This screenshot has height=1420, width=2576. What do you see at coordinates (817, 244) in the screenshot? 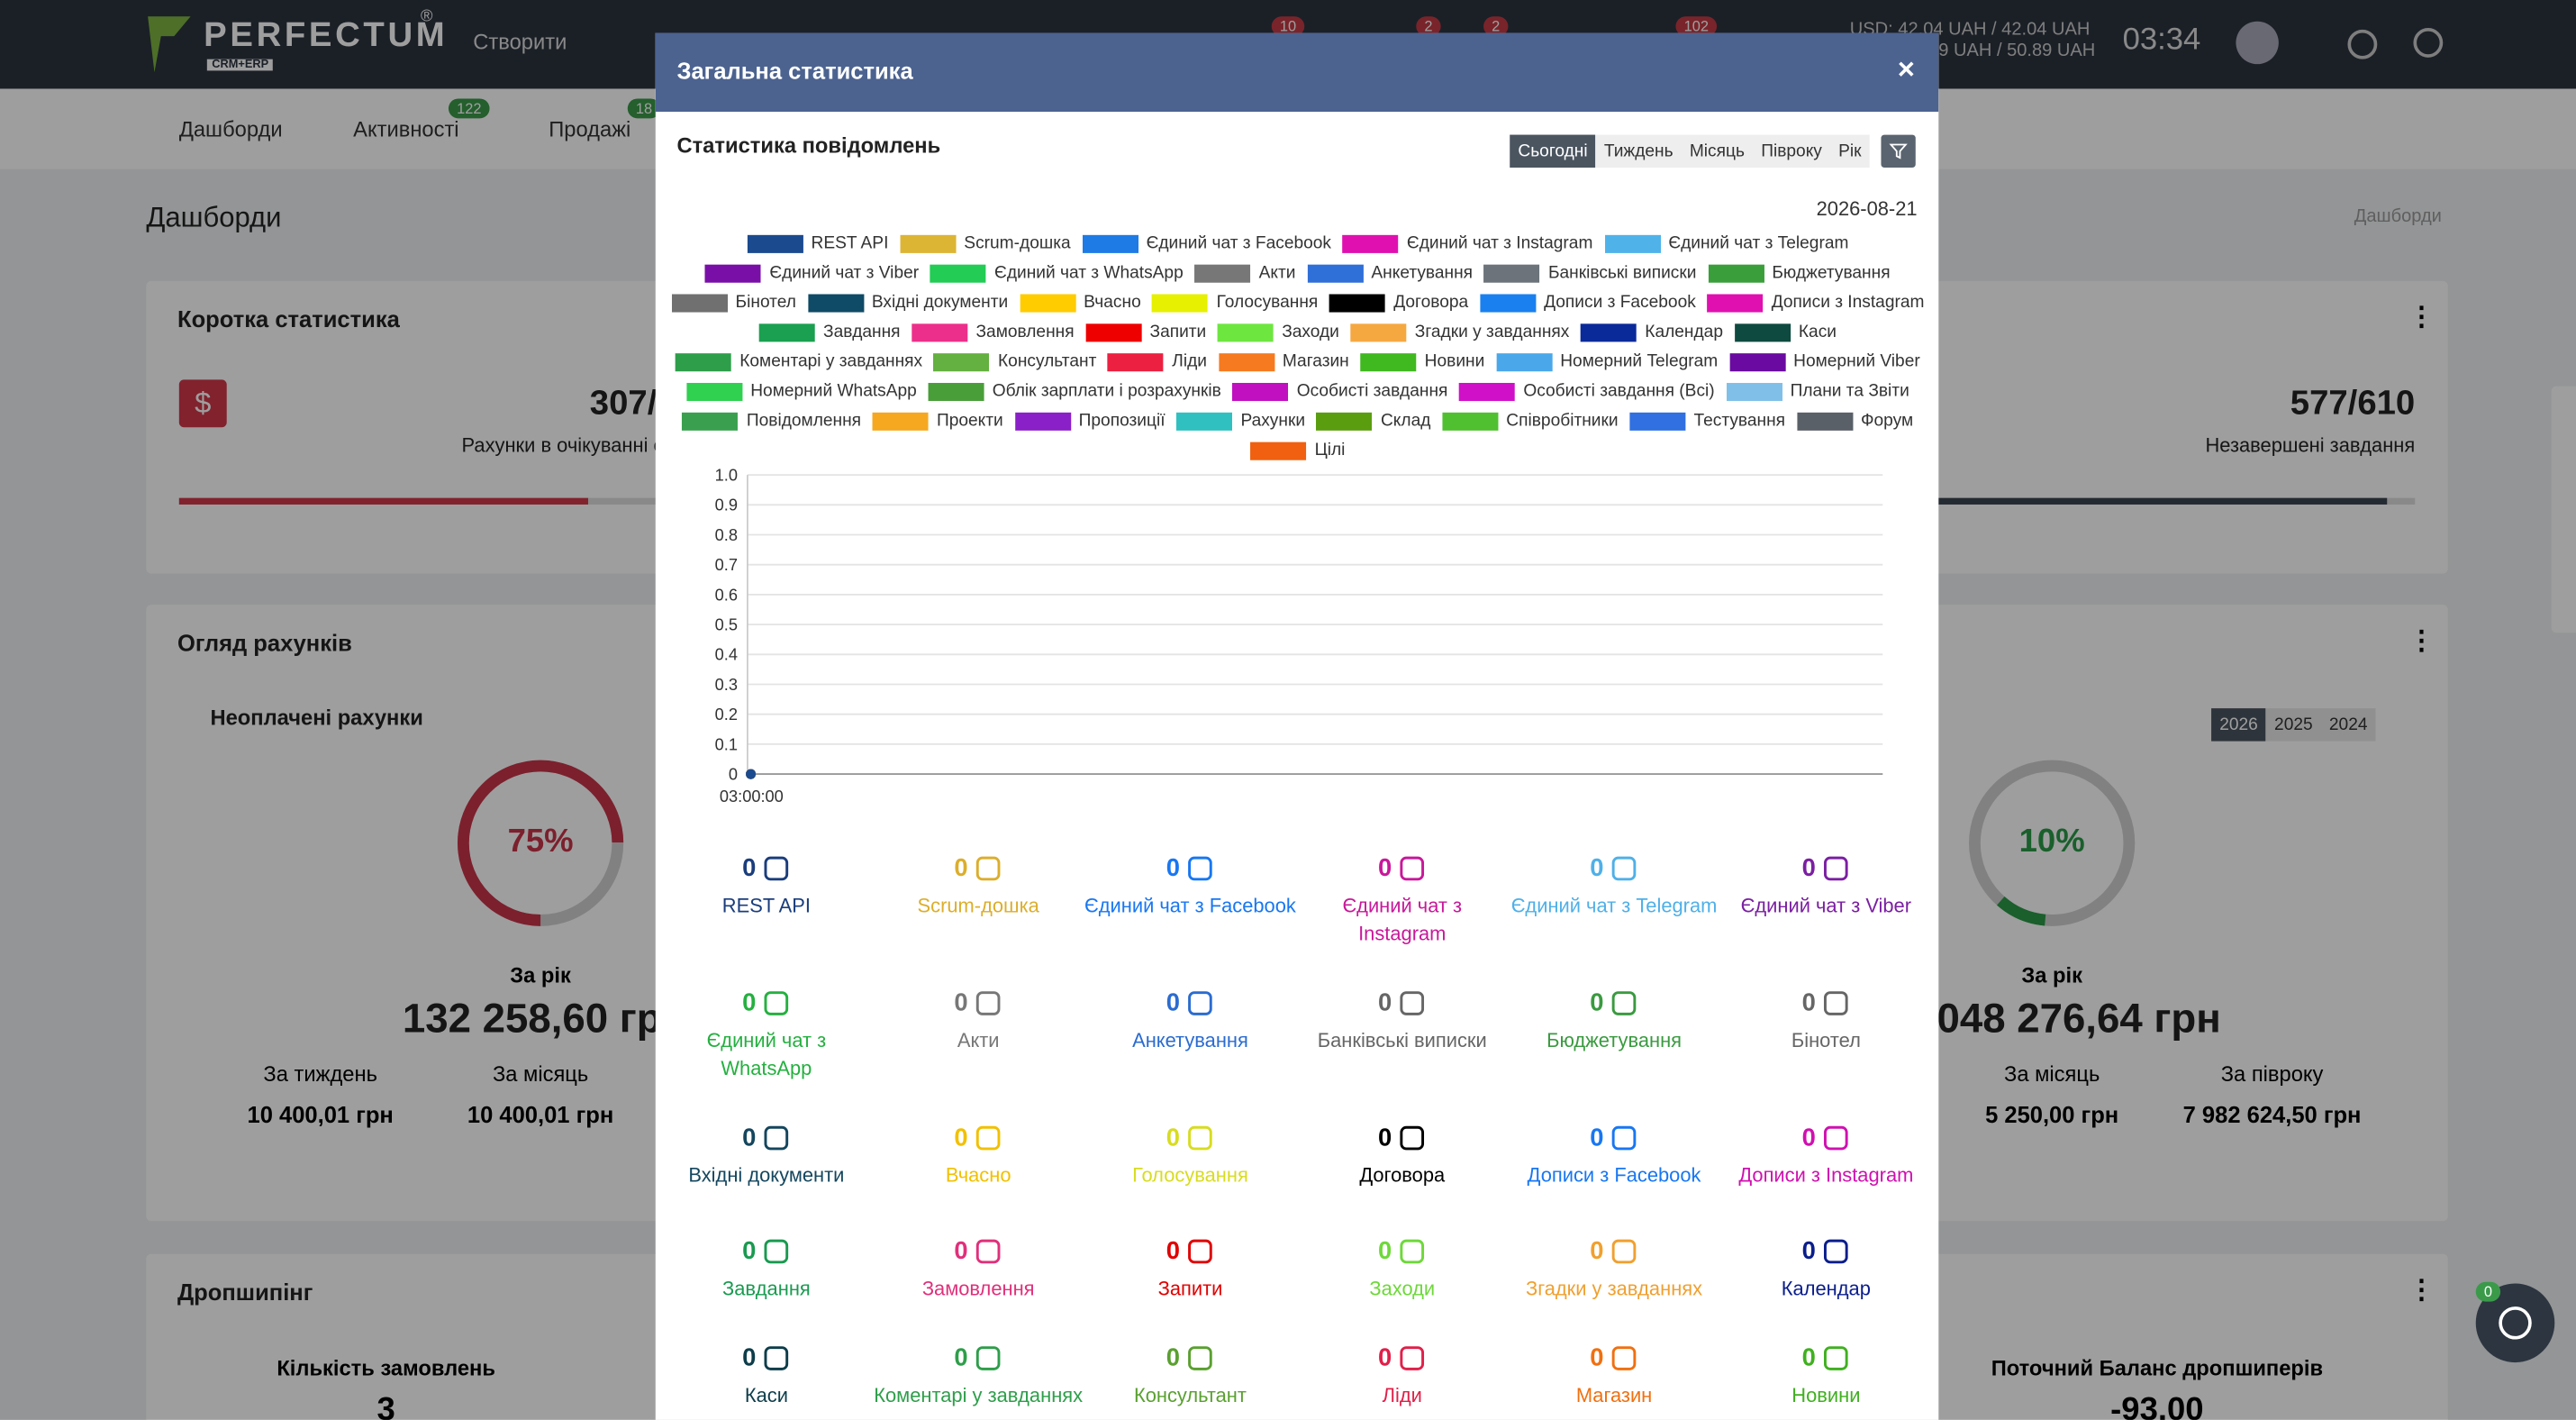
I see `legend-item: REST API` at bounding box center [817, 244].